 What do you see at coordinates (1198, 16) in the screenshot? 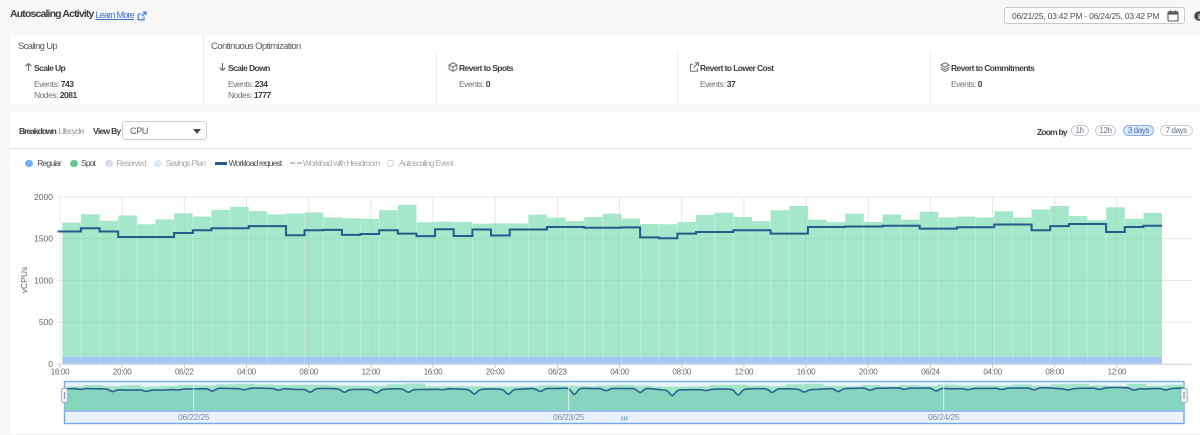
I see `svg-text: i` at bounding box center [1198, 16].